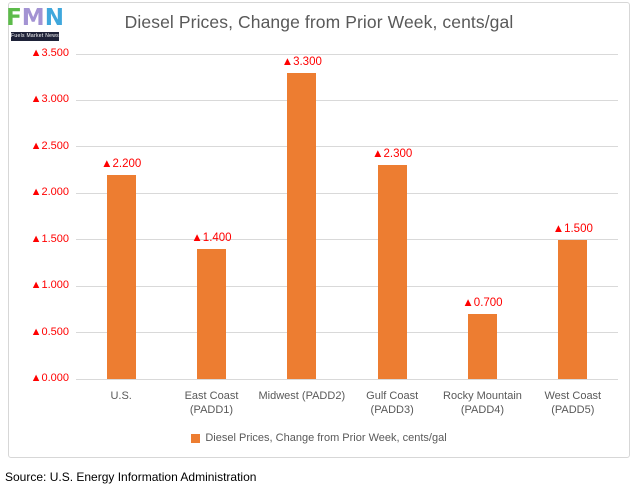  I want to click on data-label-west-coast-padd5: ▲1.500, so click(572, 228).